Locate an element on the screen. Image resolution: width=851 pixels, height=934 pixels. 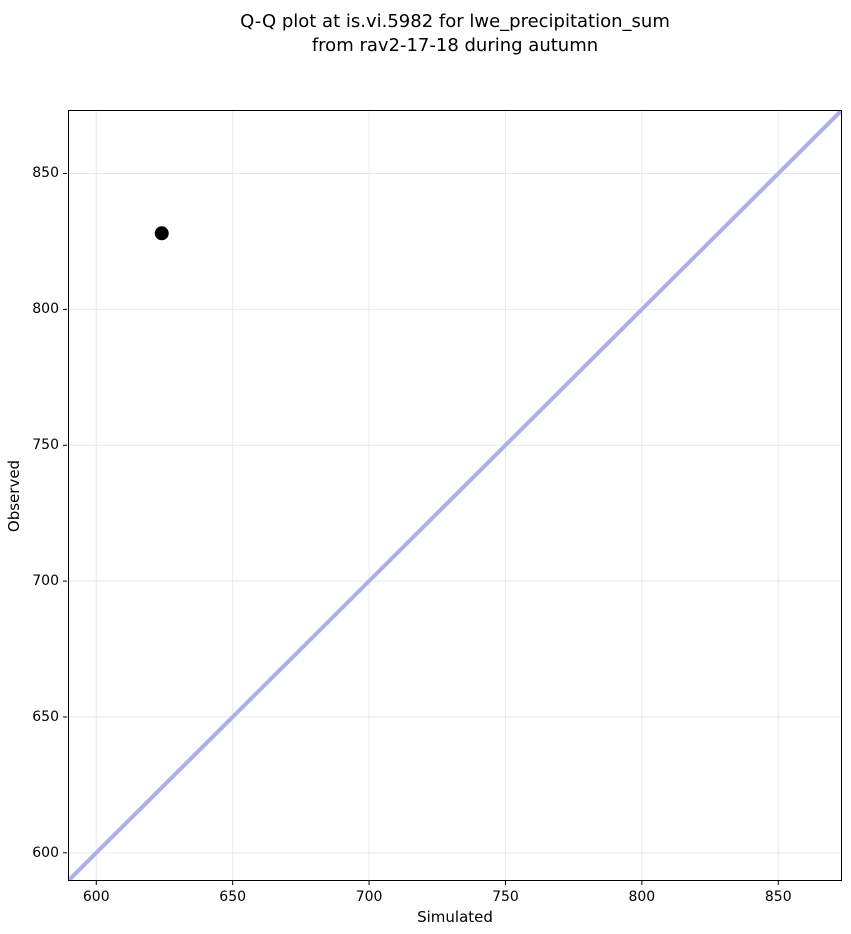
x-tick-label: 750 is located at coordinates (505, 897).